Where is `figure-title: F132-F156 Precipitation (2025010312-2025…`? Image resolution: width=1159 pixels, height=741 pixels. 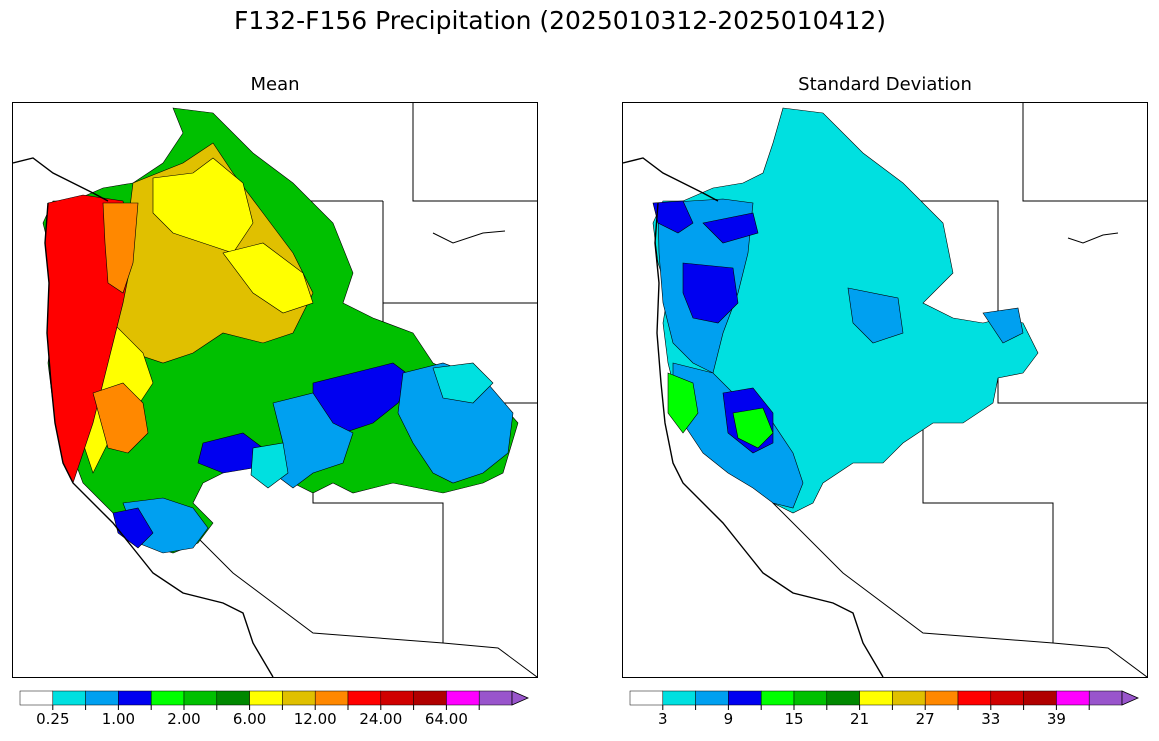 figure-title: F132-F156 Precipitation (2025010312-2025… is located at coordinates (559, 20).